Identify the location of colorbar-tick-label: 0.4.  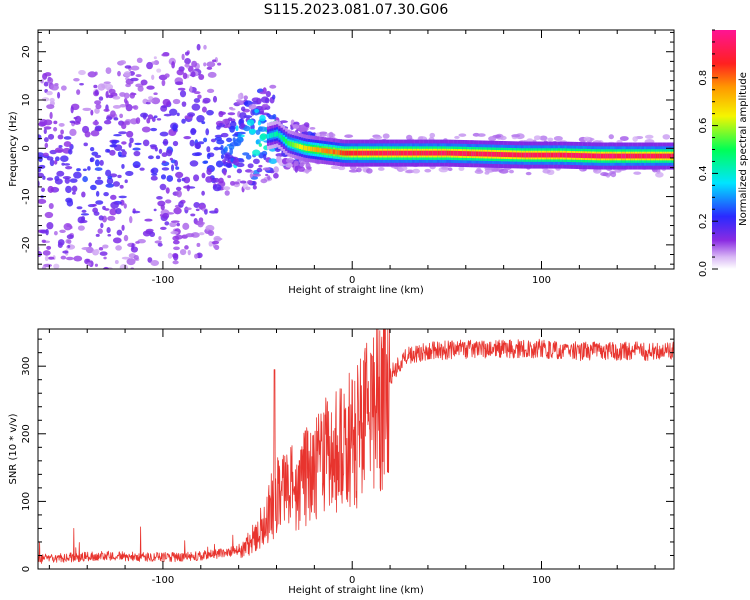
(703, 173).